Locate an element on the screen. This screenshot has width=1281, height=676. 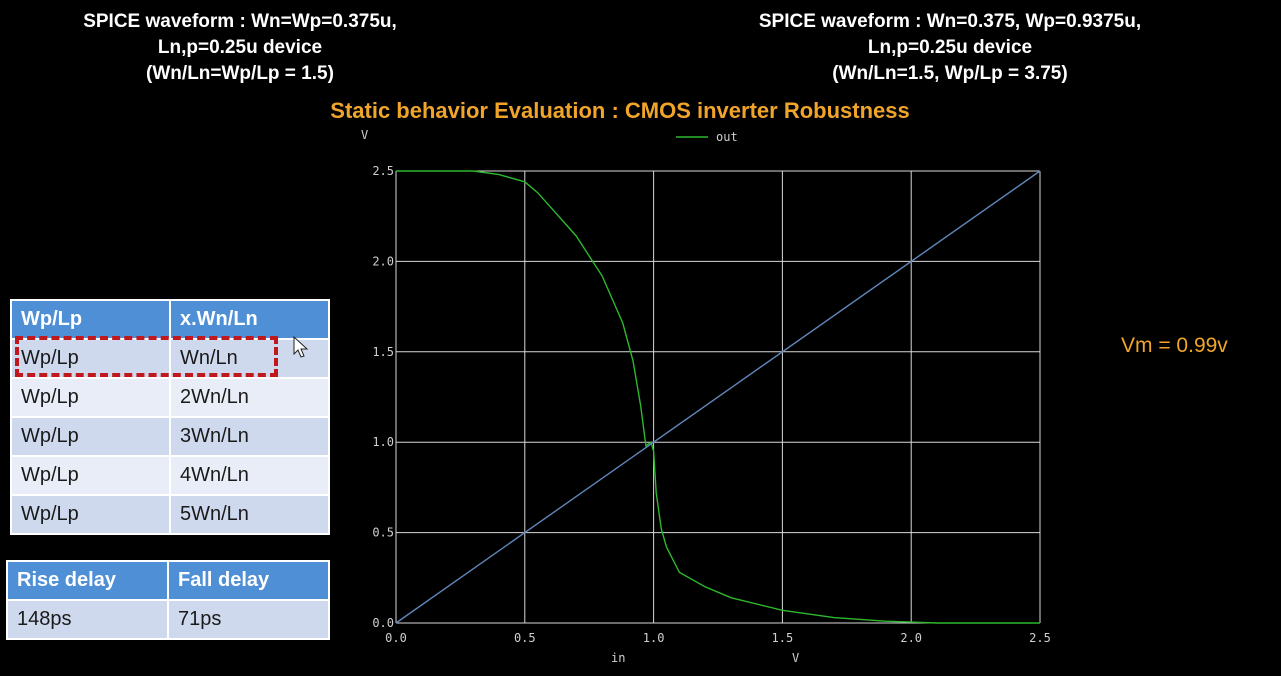
y-tick-label: 1.5 is located at coordinates (383, 352).